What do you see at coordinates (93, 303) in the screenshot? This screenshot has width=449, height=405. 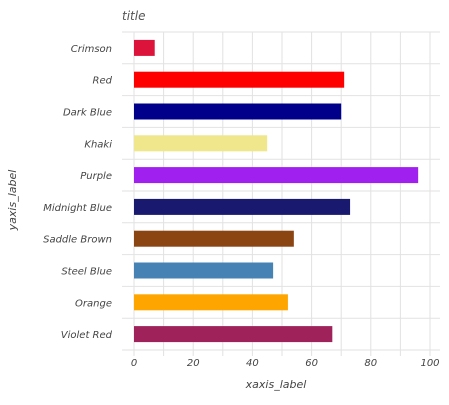 I see `y-tick-label: Orange` at bounding box center [93, 303].